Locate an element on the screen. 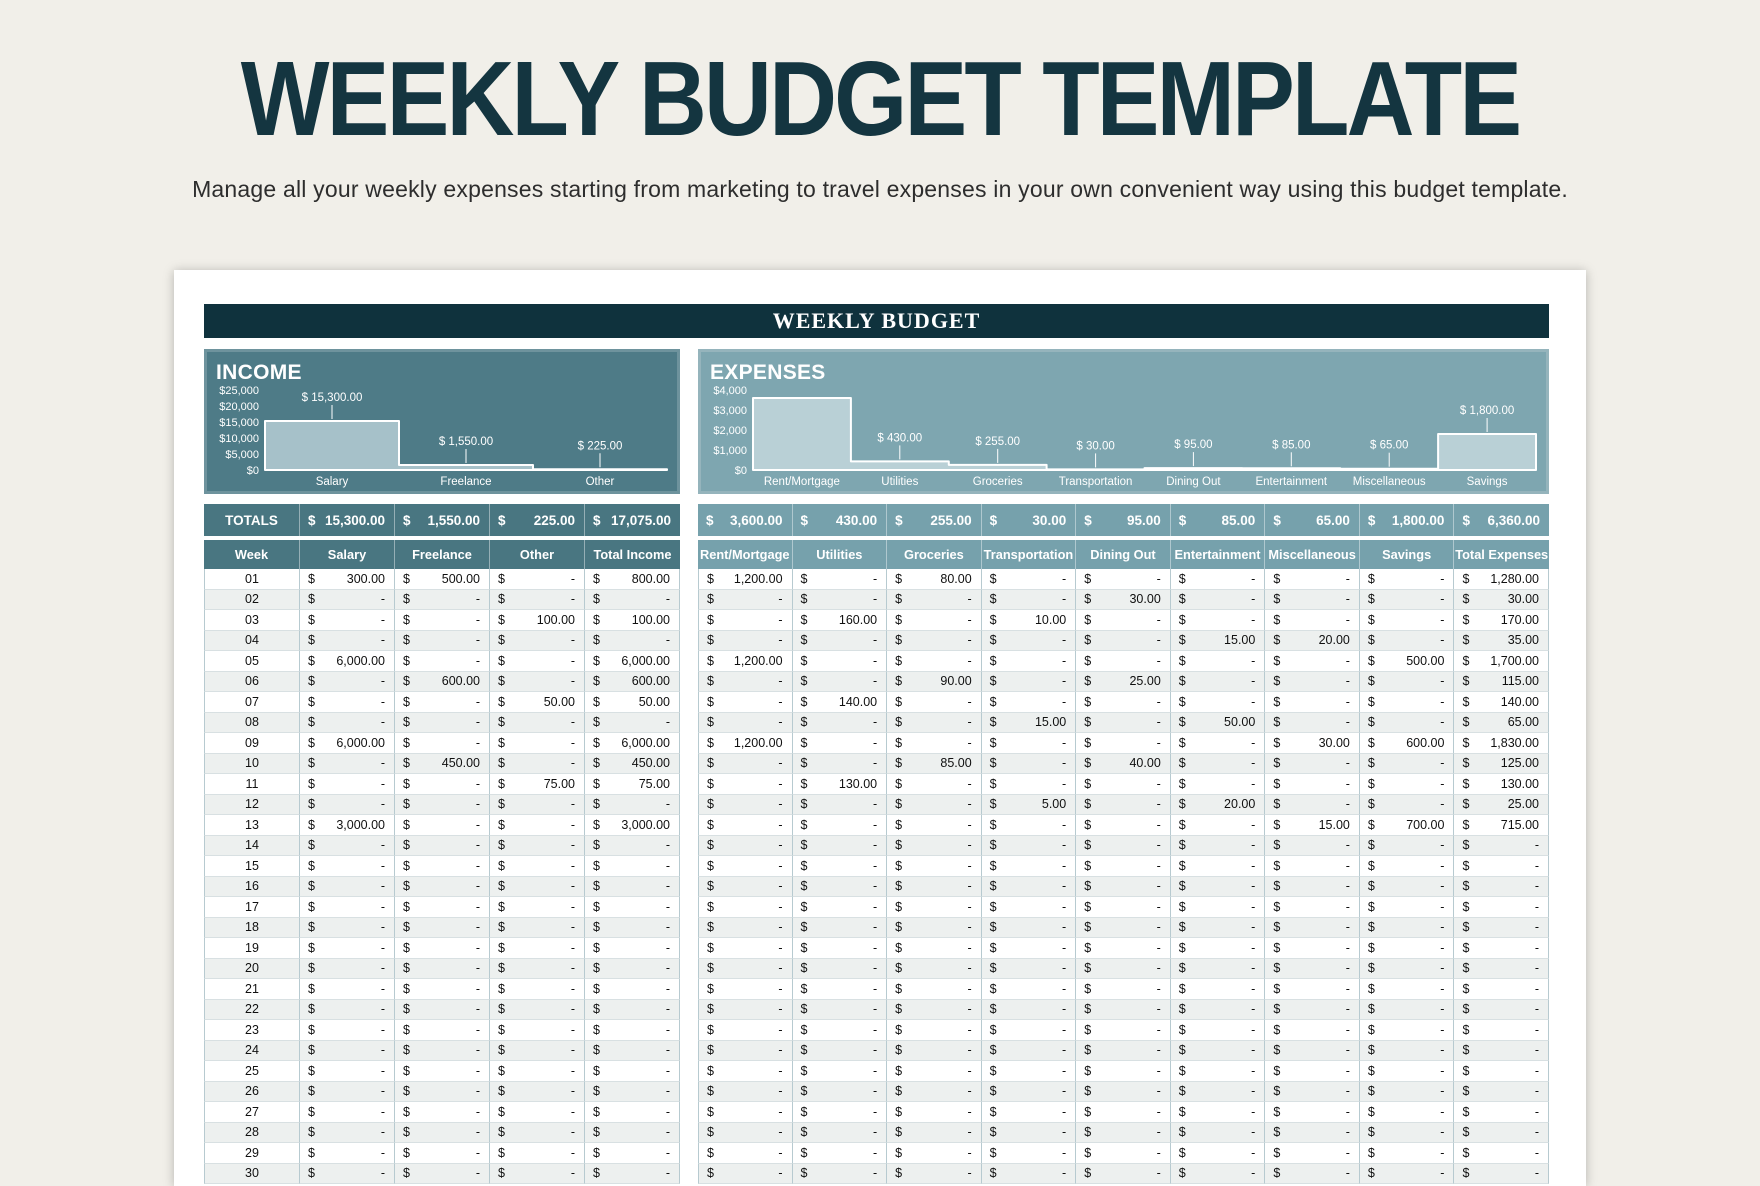 The width and height of the screenshot is (1760, 1186). cell-groceries: $80.00 is located at coordinates (934, 579).